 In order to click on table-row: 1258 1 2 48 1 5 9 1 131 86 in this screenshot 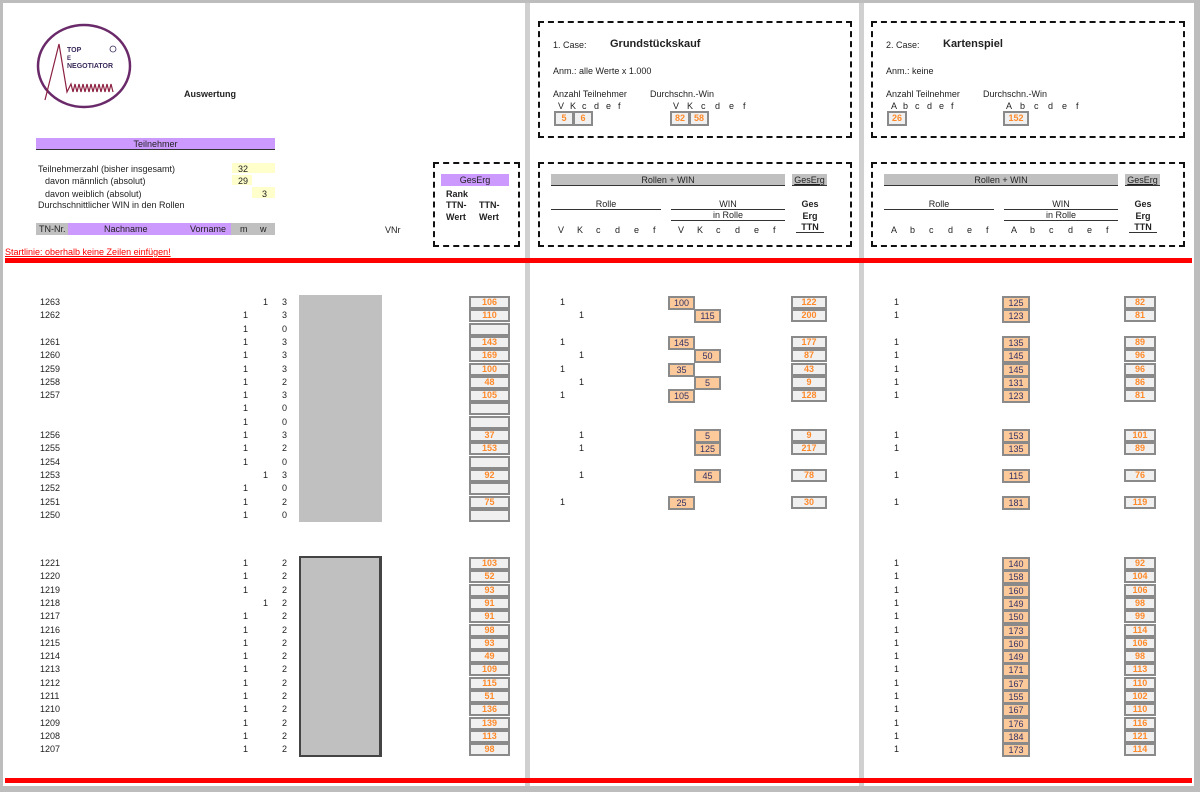, I will do `click(600, 382)`.